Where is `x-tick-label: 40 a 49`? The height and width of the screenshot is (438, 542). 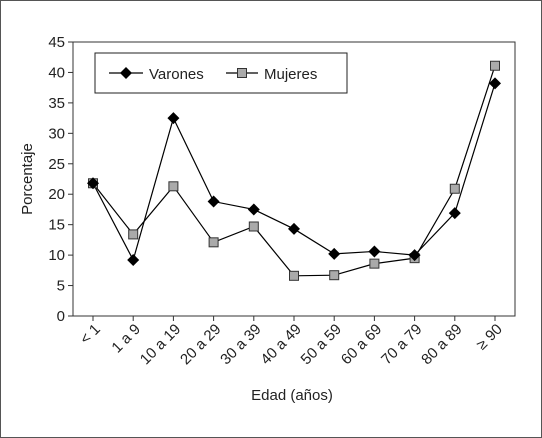 x-tick-label: 40 a 49 is located at coordinates (280, 344).